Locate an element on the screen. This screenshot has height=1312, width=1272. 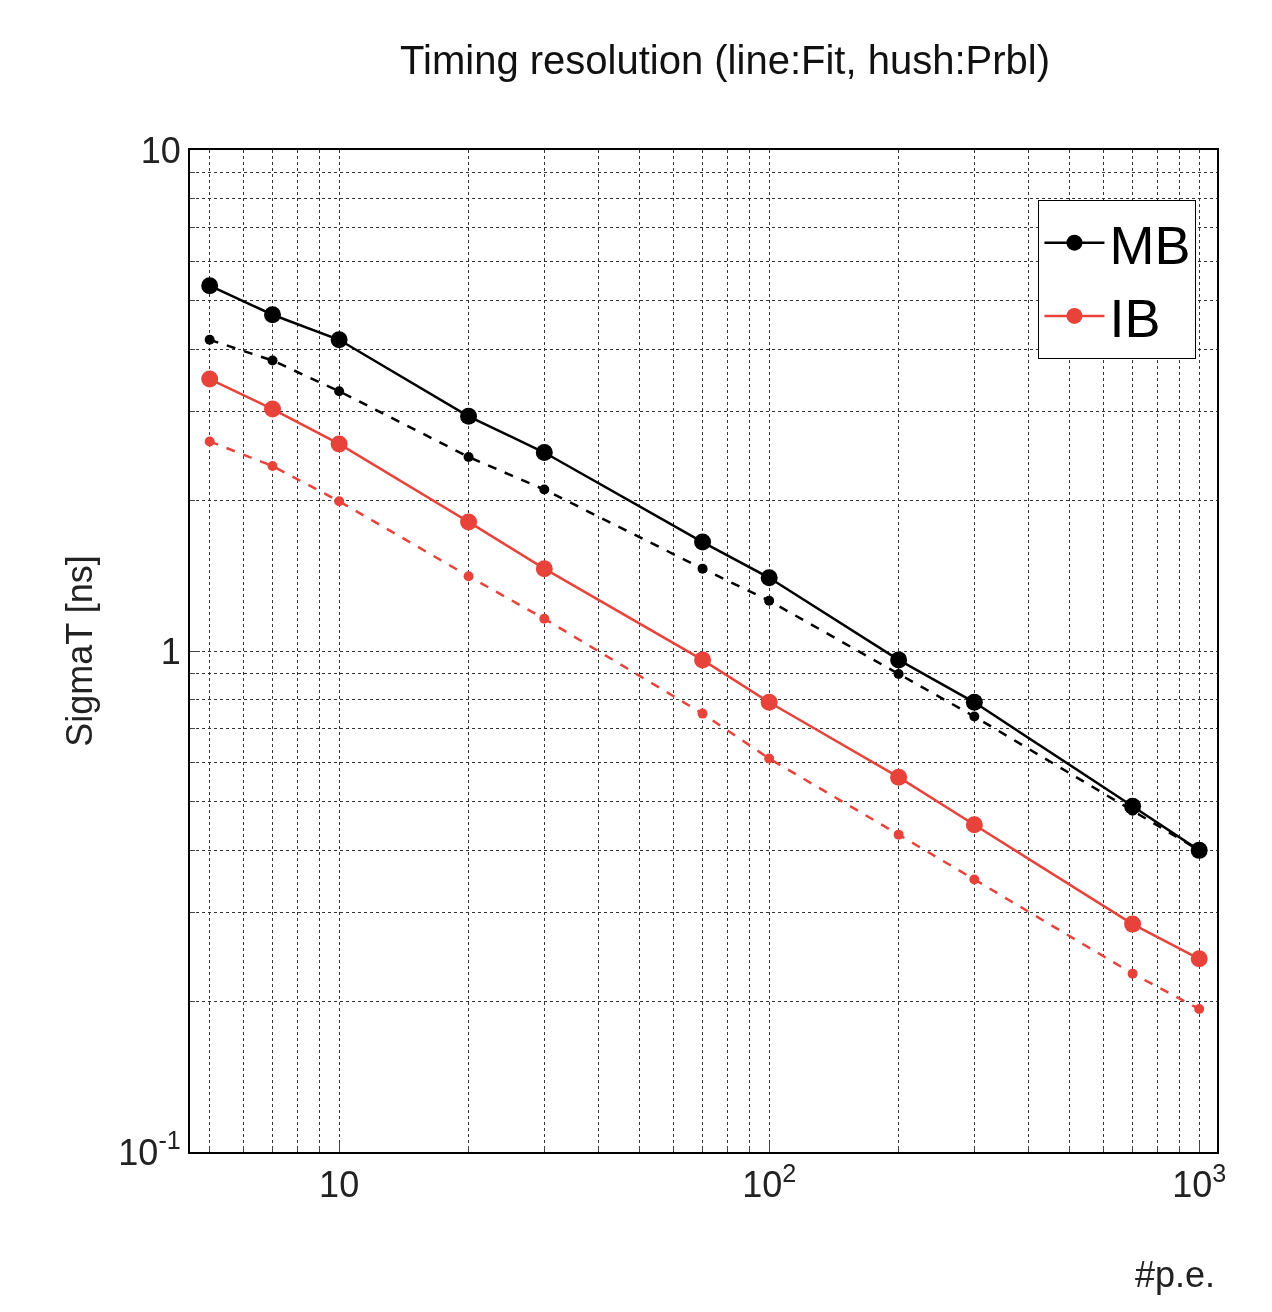
chart-title: Timing resolution (line:Fit, hush:Prbl) is located at coordinates (725, 59).